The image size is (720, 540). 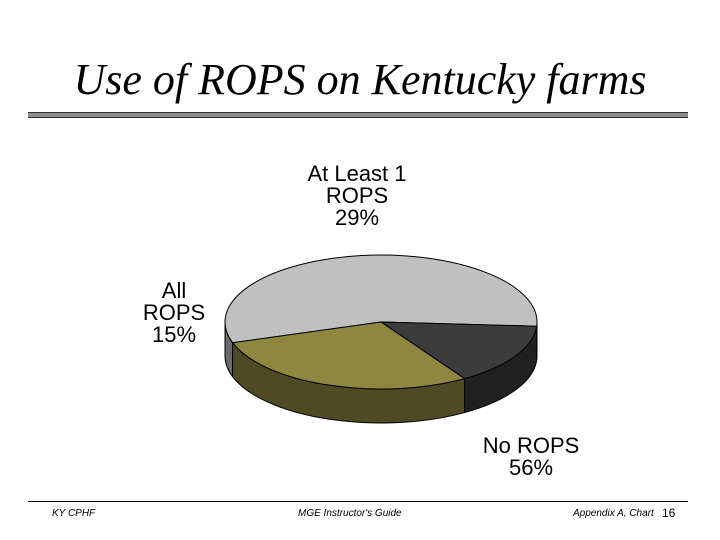 What do you see at coordinates (531, 467) in the screenshot?
I see `pie-slice-0-label-line: 56%` at bounding box center [531, 467].